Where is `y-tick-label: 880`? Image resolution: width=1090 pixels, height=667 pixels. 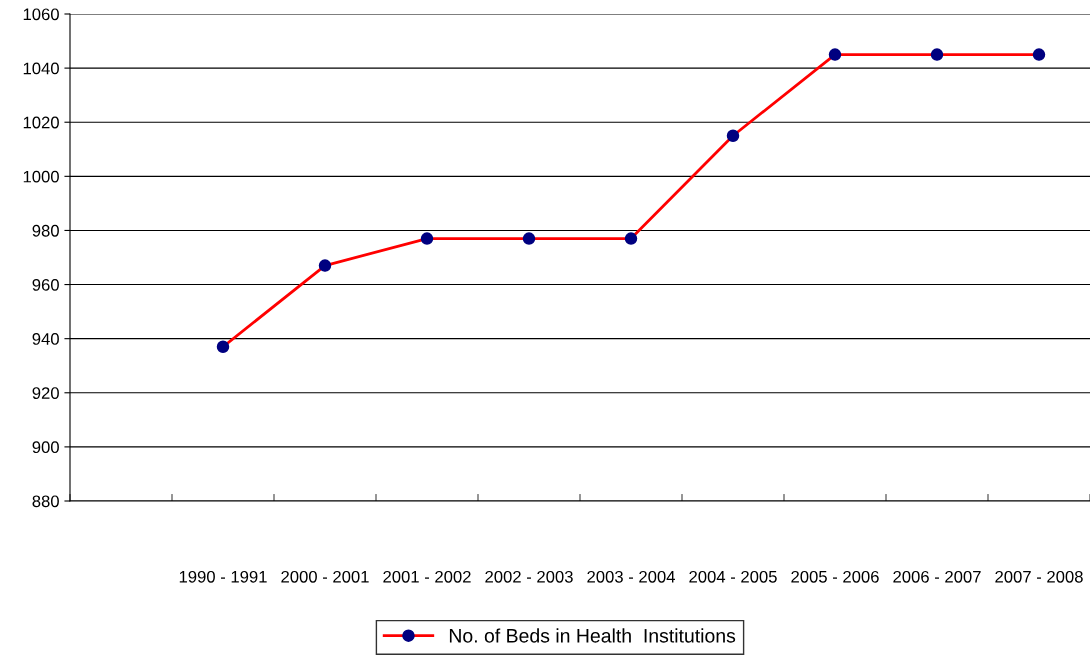
y-tick-label: 880 is located at coordinates (45, 501).